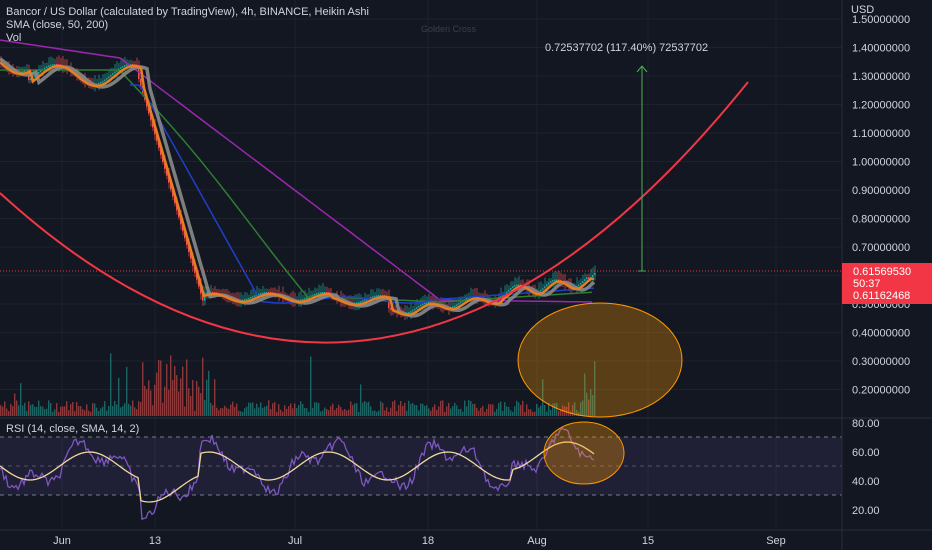  I want to click on measure-label: 0.72537702 (117.40%) 72537702, so click(626, 48).